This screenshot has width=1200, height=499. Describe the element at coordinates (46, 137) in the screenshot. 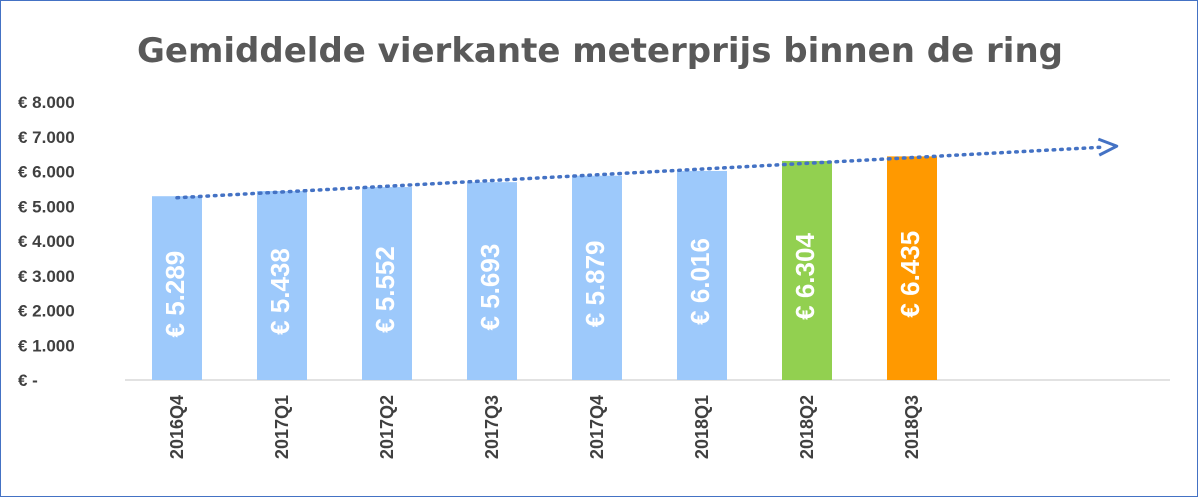

I see `y-tick-label: € 7.000` at that location.